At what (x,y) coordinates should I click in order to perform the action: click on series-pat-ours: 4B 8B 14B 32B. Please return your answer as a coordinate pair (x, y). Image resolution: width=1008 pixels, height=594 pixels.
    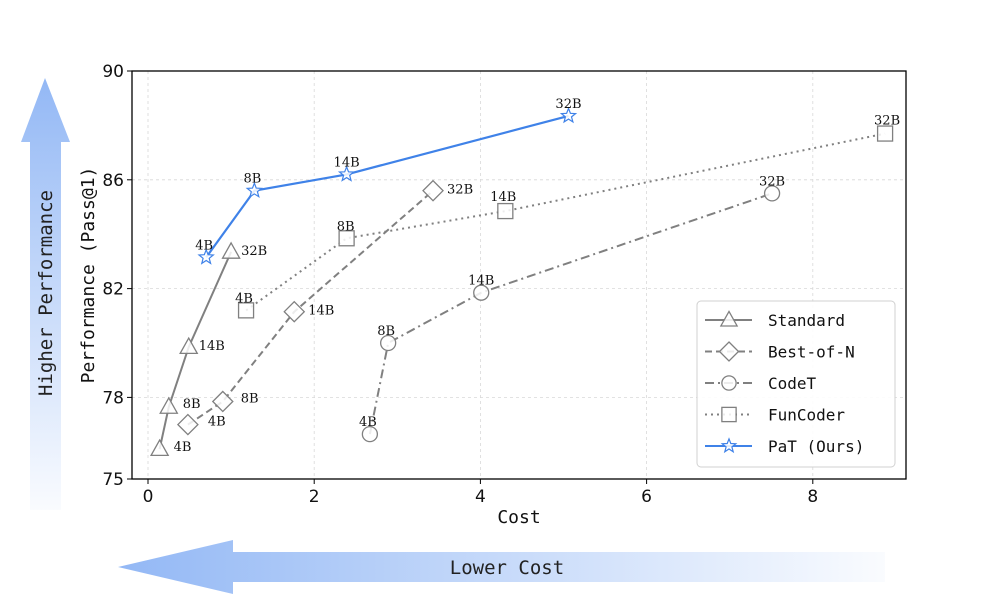
    Looking at the image, I should click on (388, 181).